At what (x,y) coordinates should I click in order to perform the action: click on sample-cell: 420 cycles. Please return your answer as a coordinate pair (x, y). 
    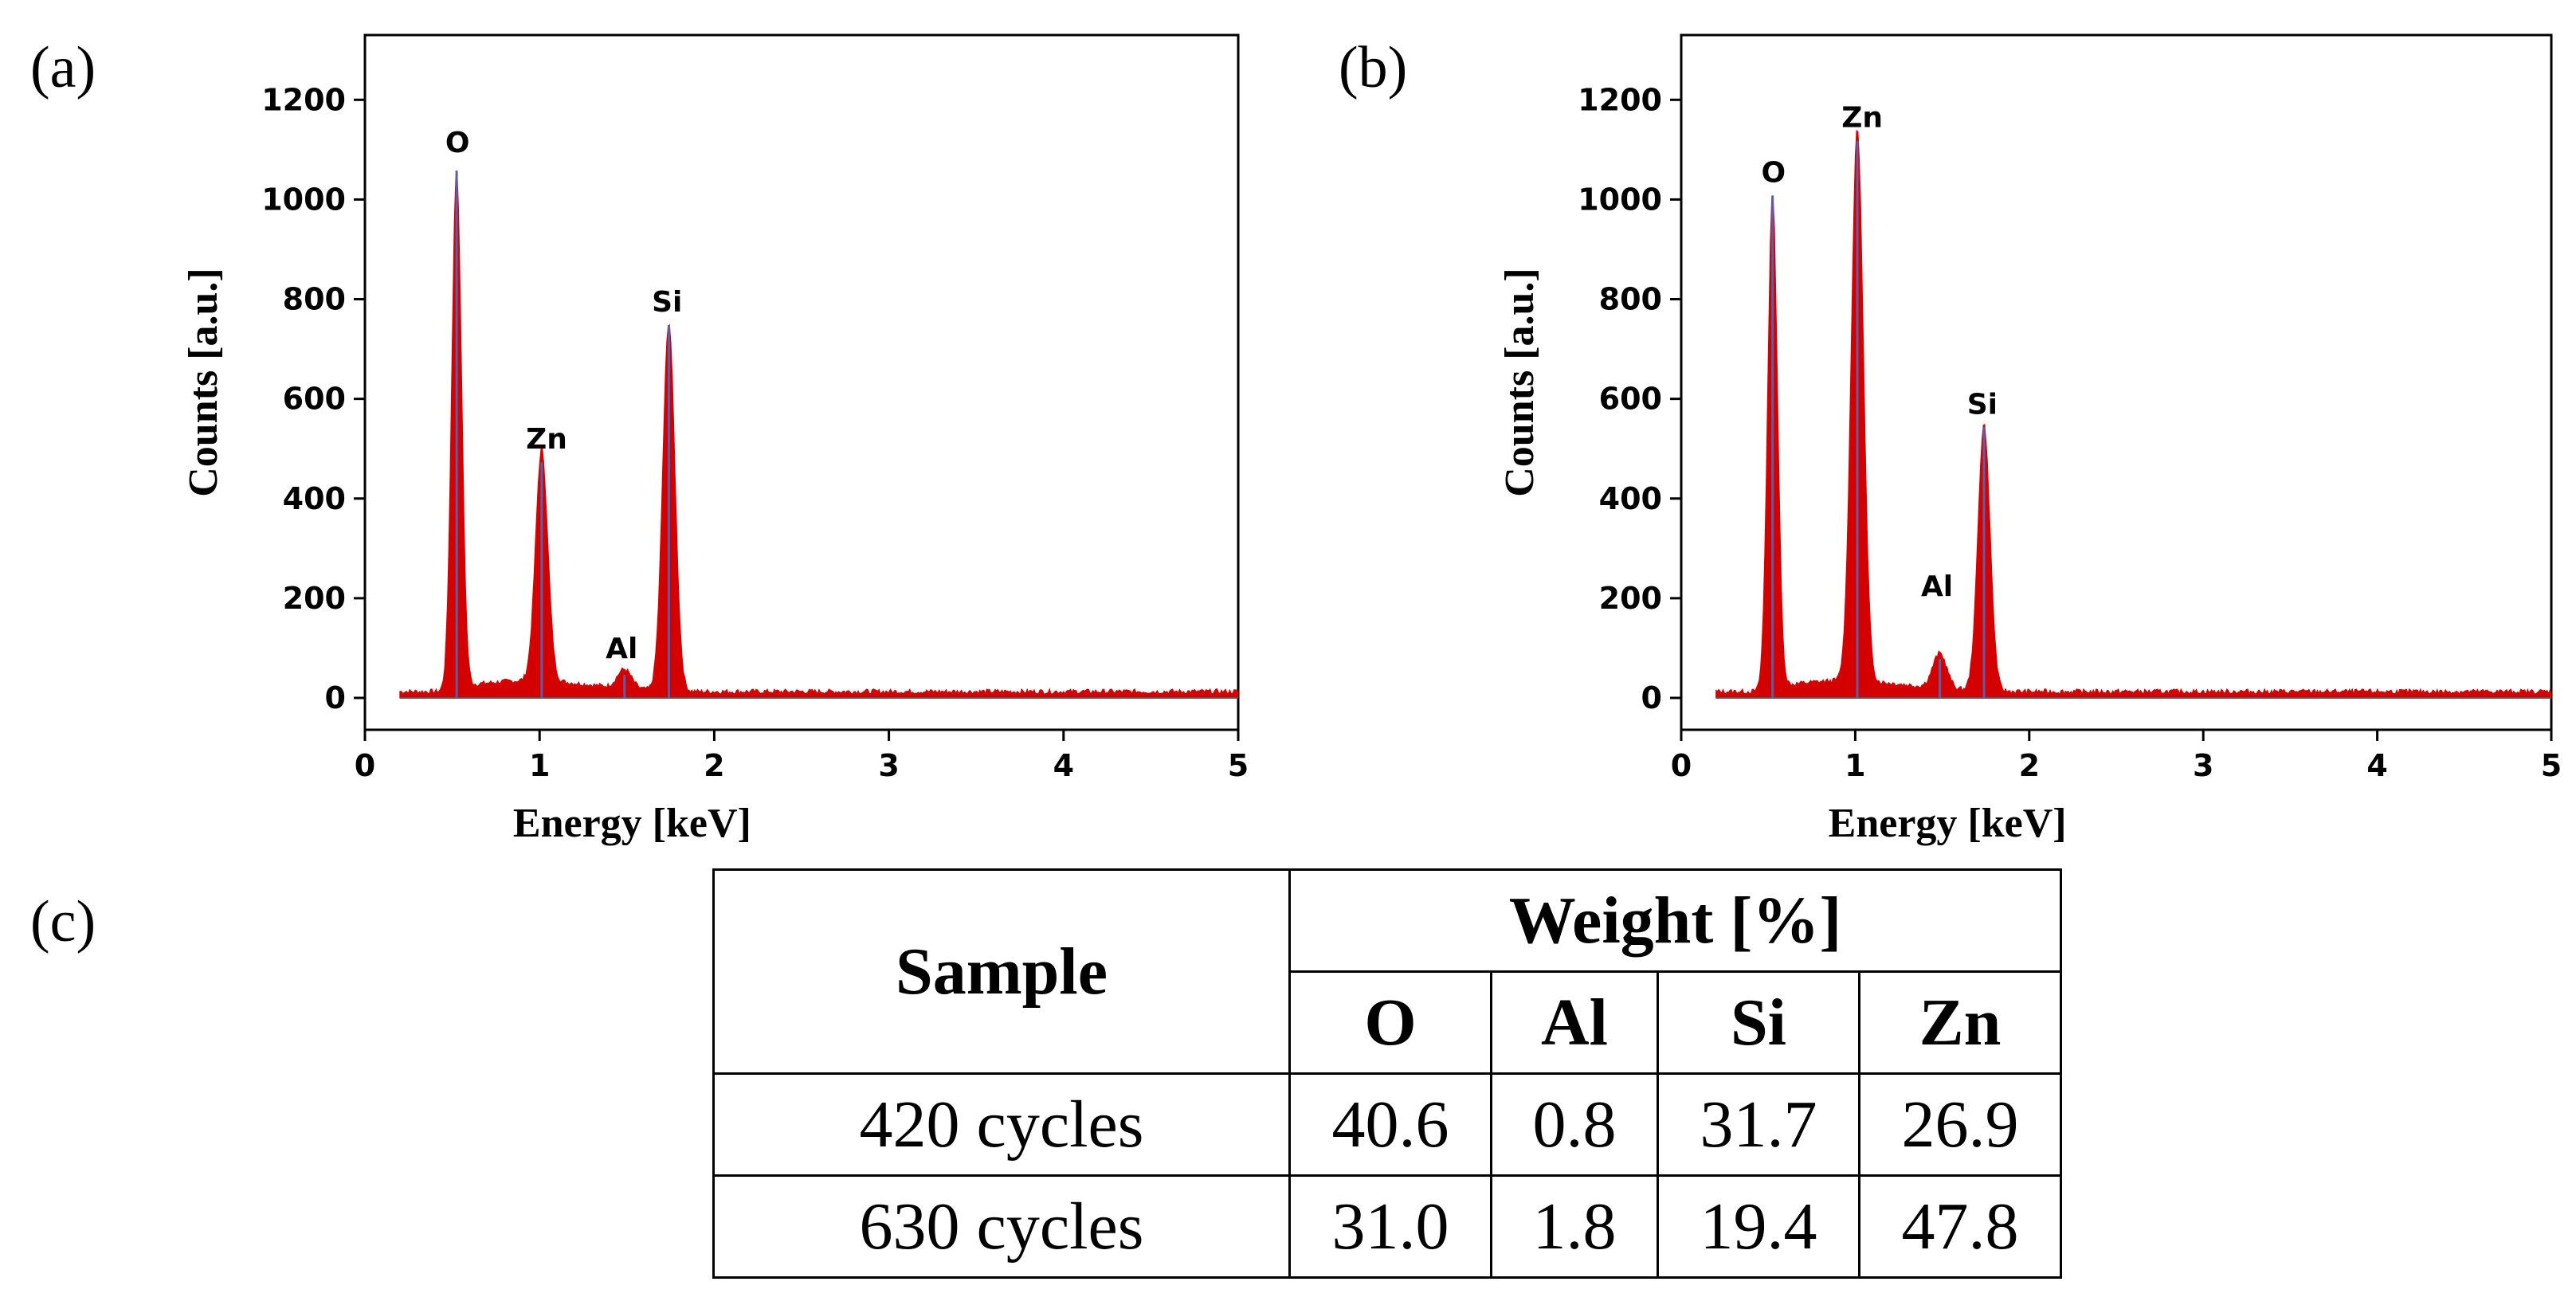
    Looking at the image, I should click on (1002, 1124).